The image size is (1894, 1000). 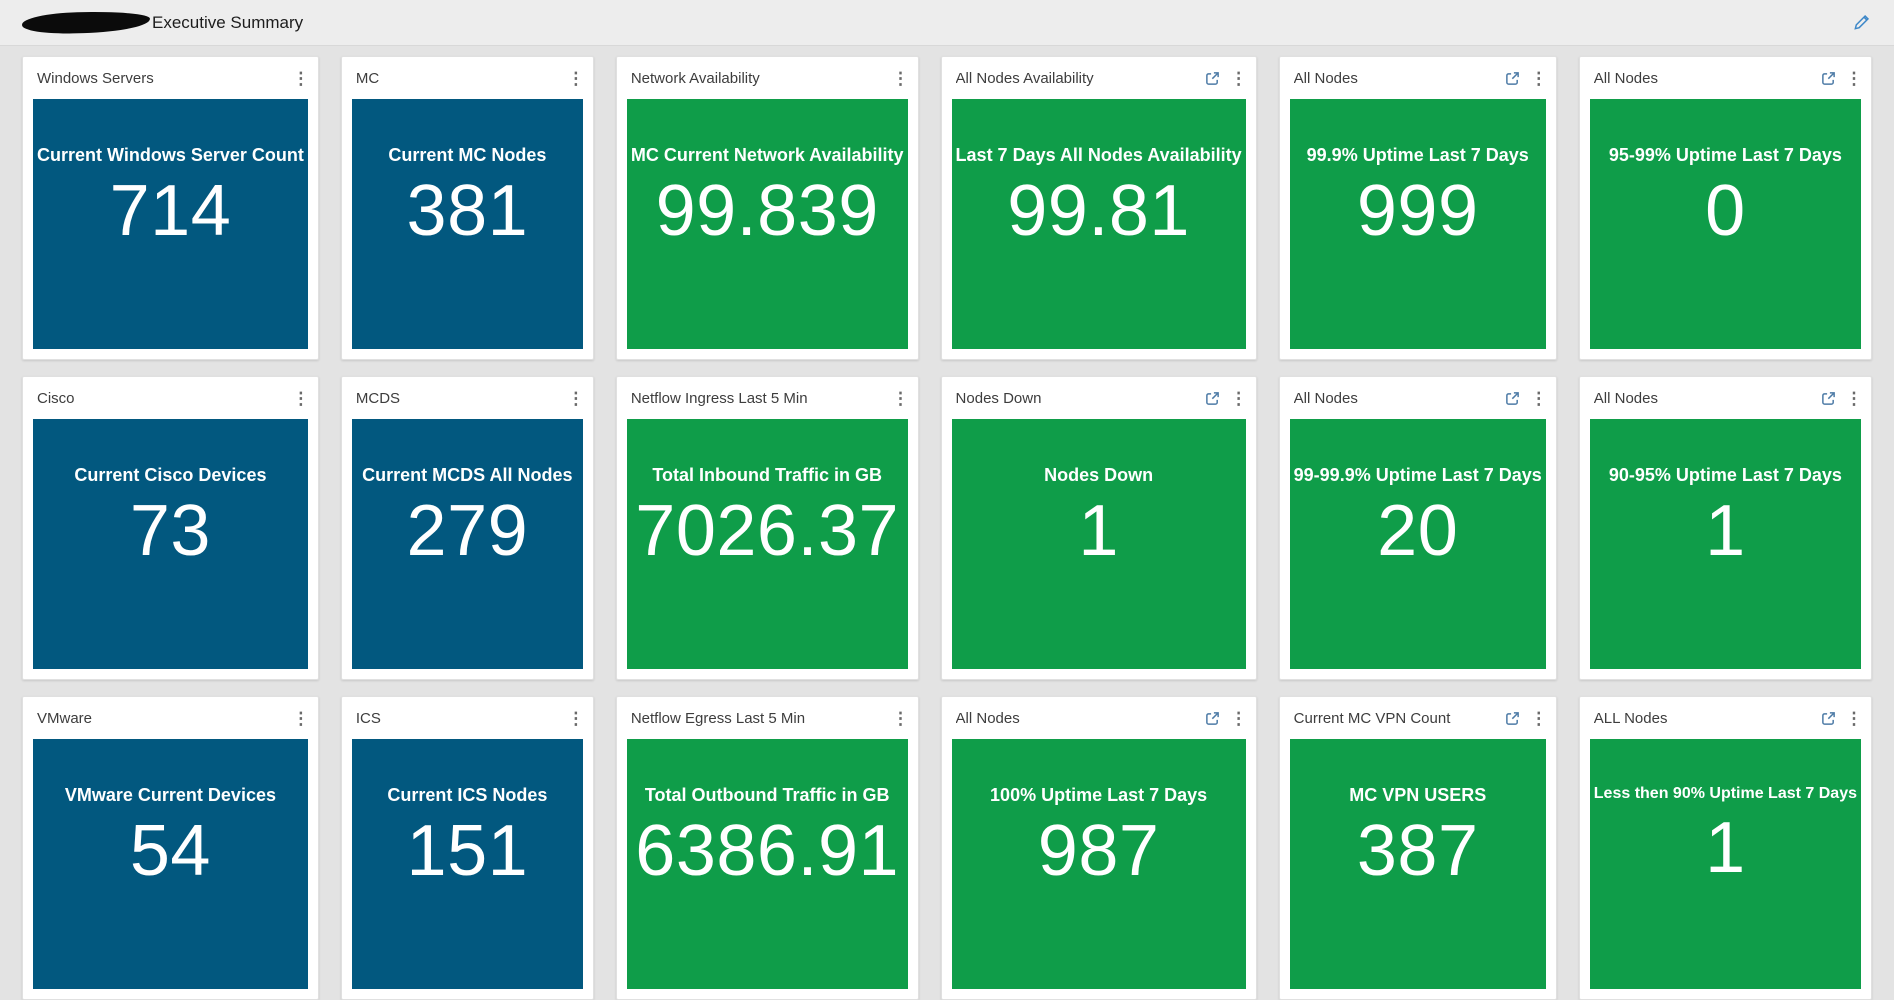 I want to click on kpi-label: 99.9% Uptime Last 7 Days, so click(x=1417, y=155).